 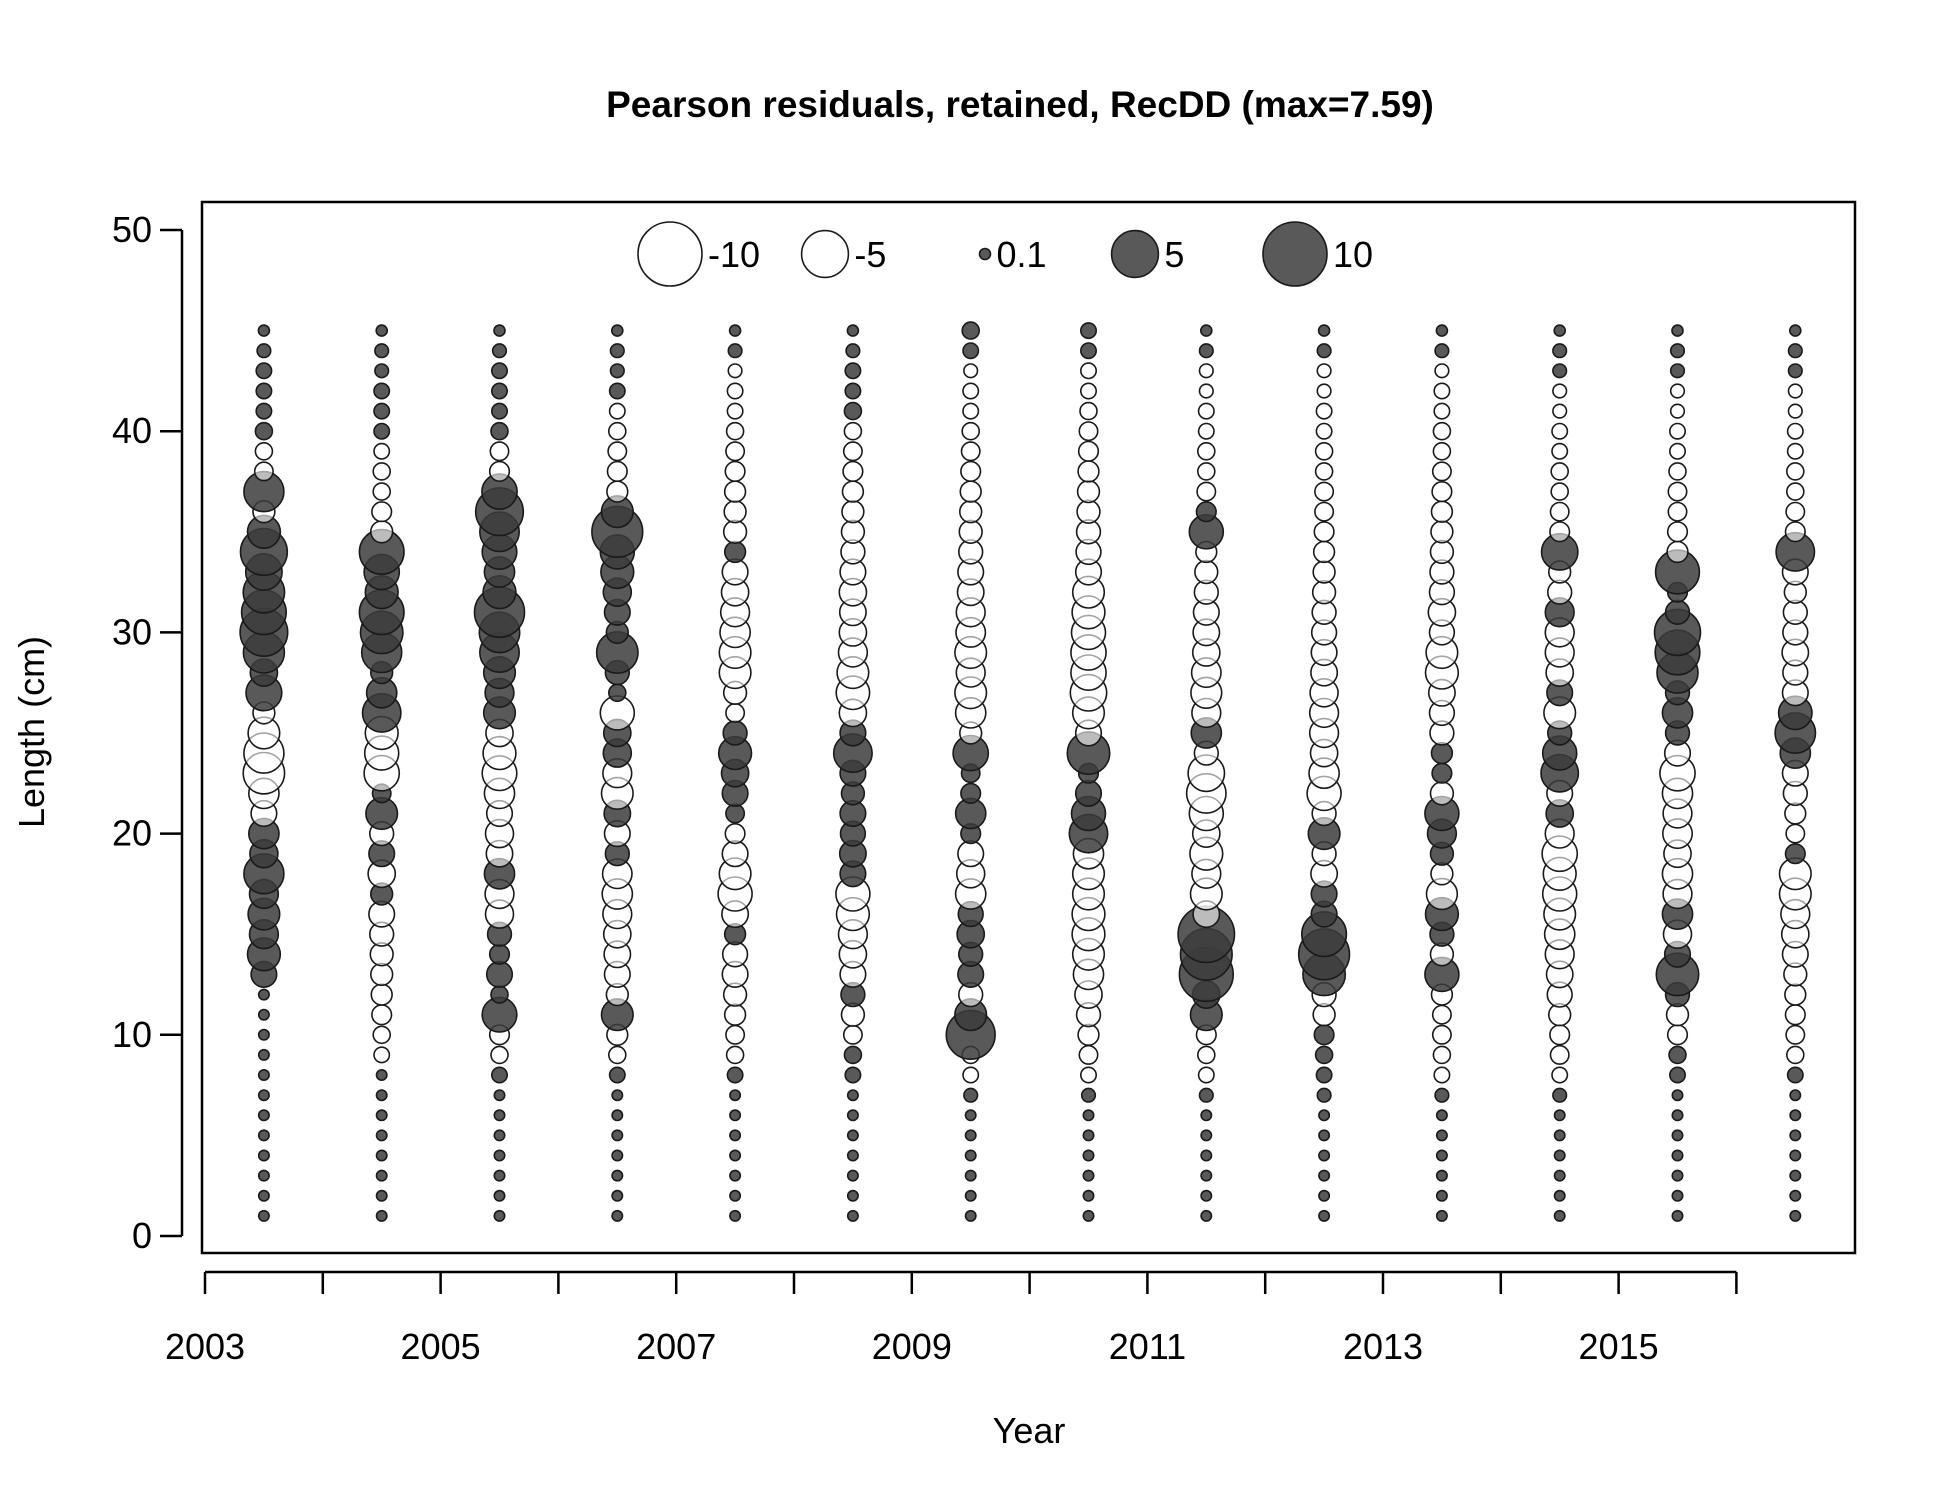 What do you see at coordinates (148, 732) in the screenshot?
I see `y-axis: 0 10 20 30 40 50` at bounding box center [148, 732].